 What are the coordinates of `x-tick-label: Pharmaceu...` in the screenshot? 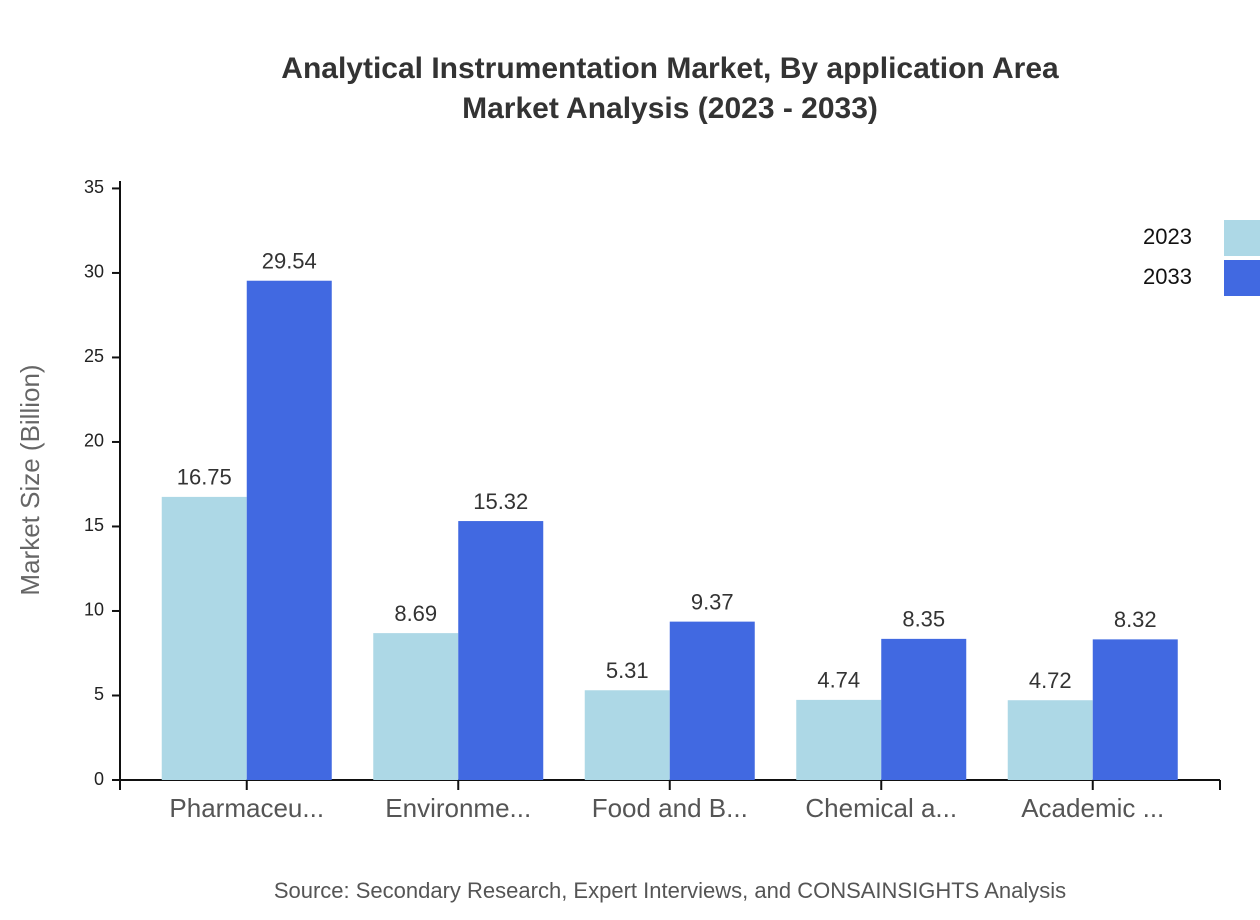 It's located at (246, 808).